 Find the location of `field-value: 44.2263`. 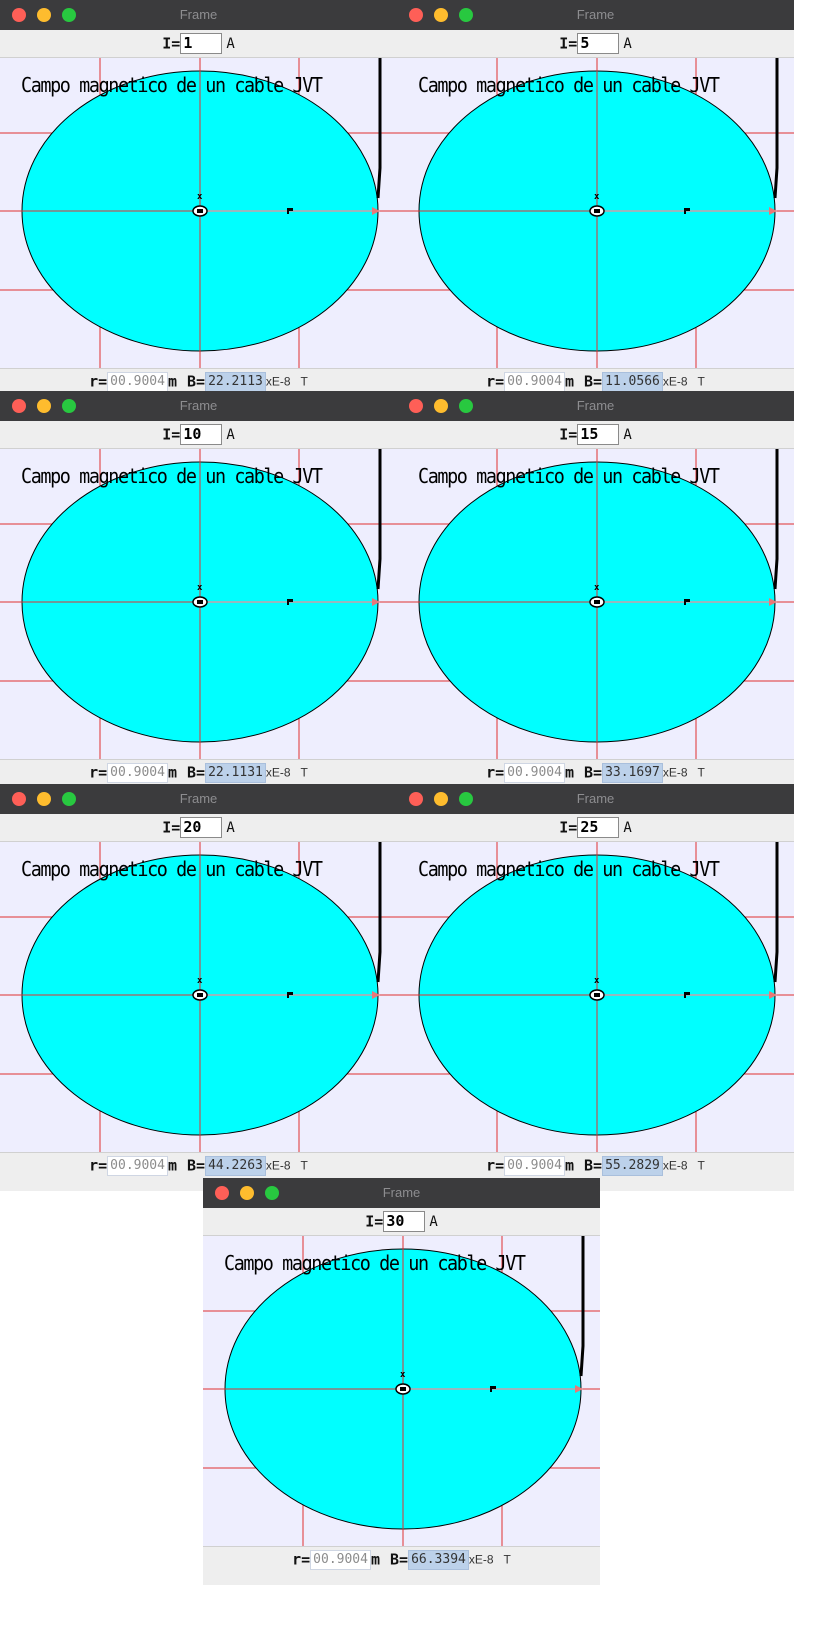

field-value: 44.2263 is located at coordinates (235, 1165).